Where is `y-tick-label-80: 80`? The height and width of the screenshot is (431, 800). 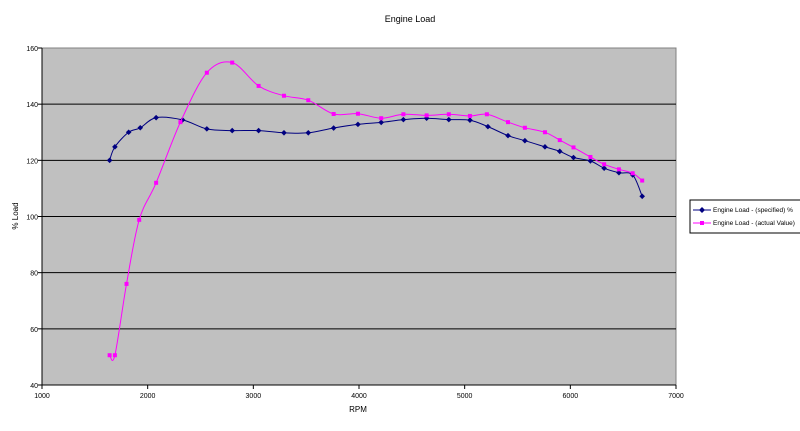
y-tick-label-80: 80 is located at coordinates (34, 274).